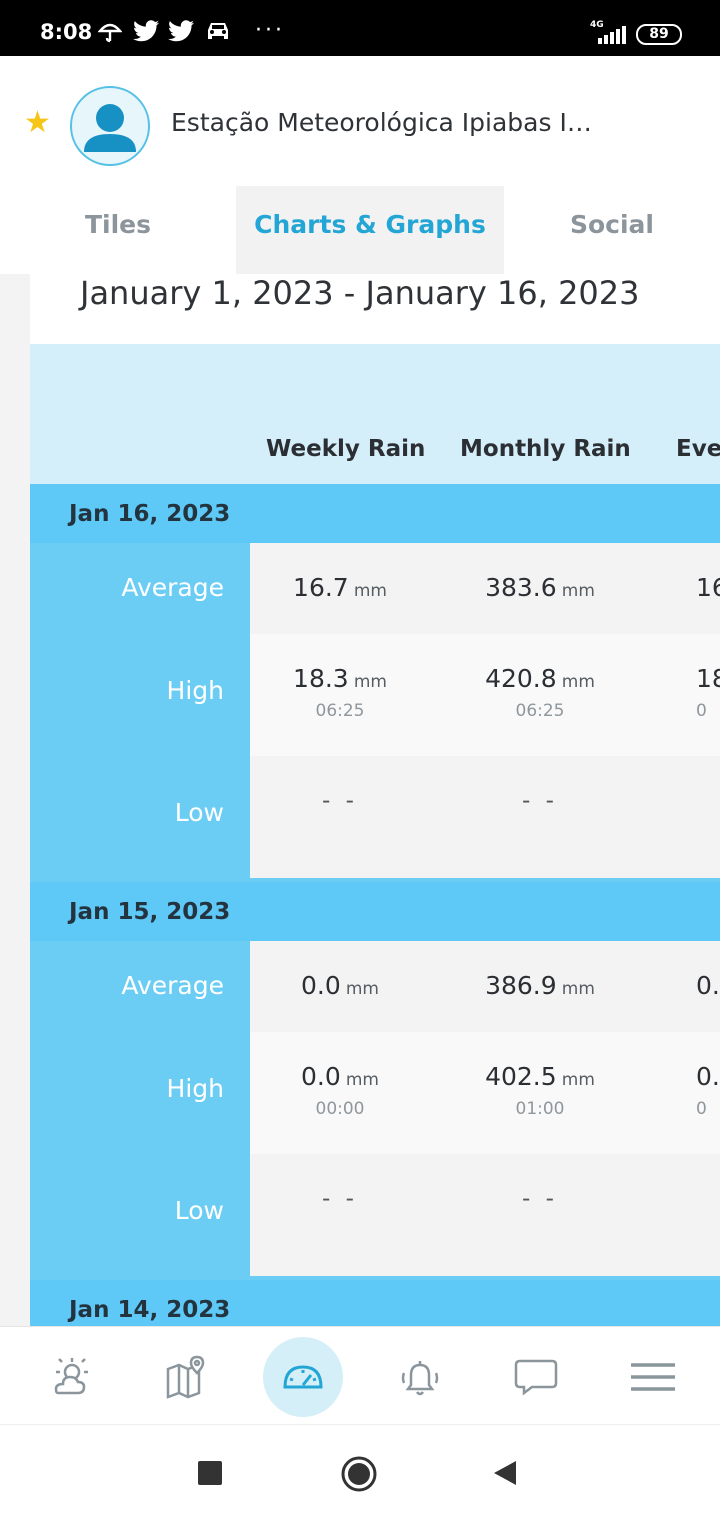 The image size is (720, 1520). What do you see at coordinates (346, 449) in the screenshot?
I see `column-header-weekly-rain: Weekly Rain` at bounding box center [346, 449].